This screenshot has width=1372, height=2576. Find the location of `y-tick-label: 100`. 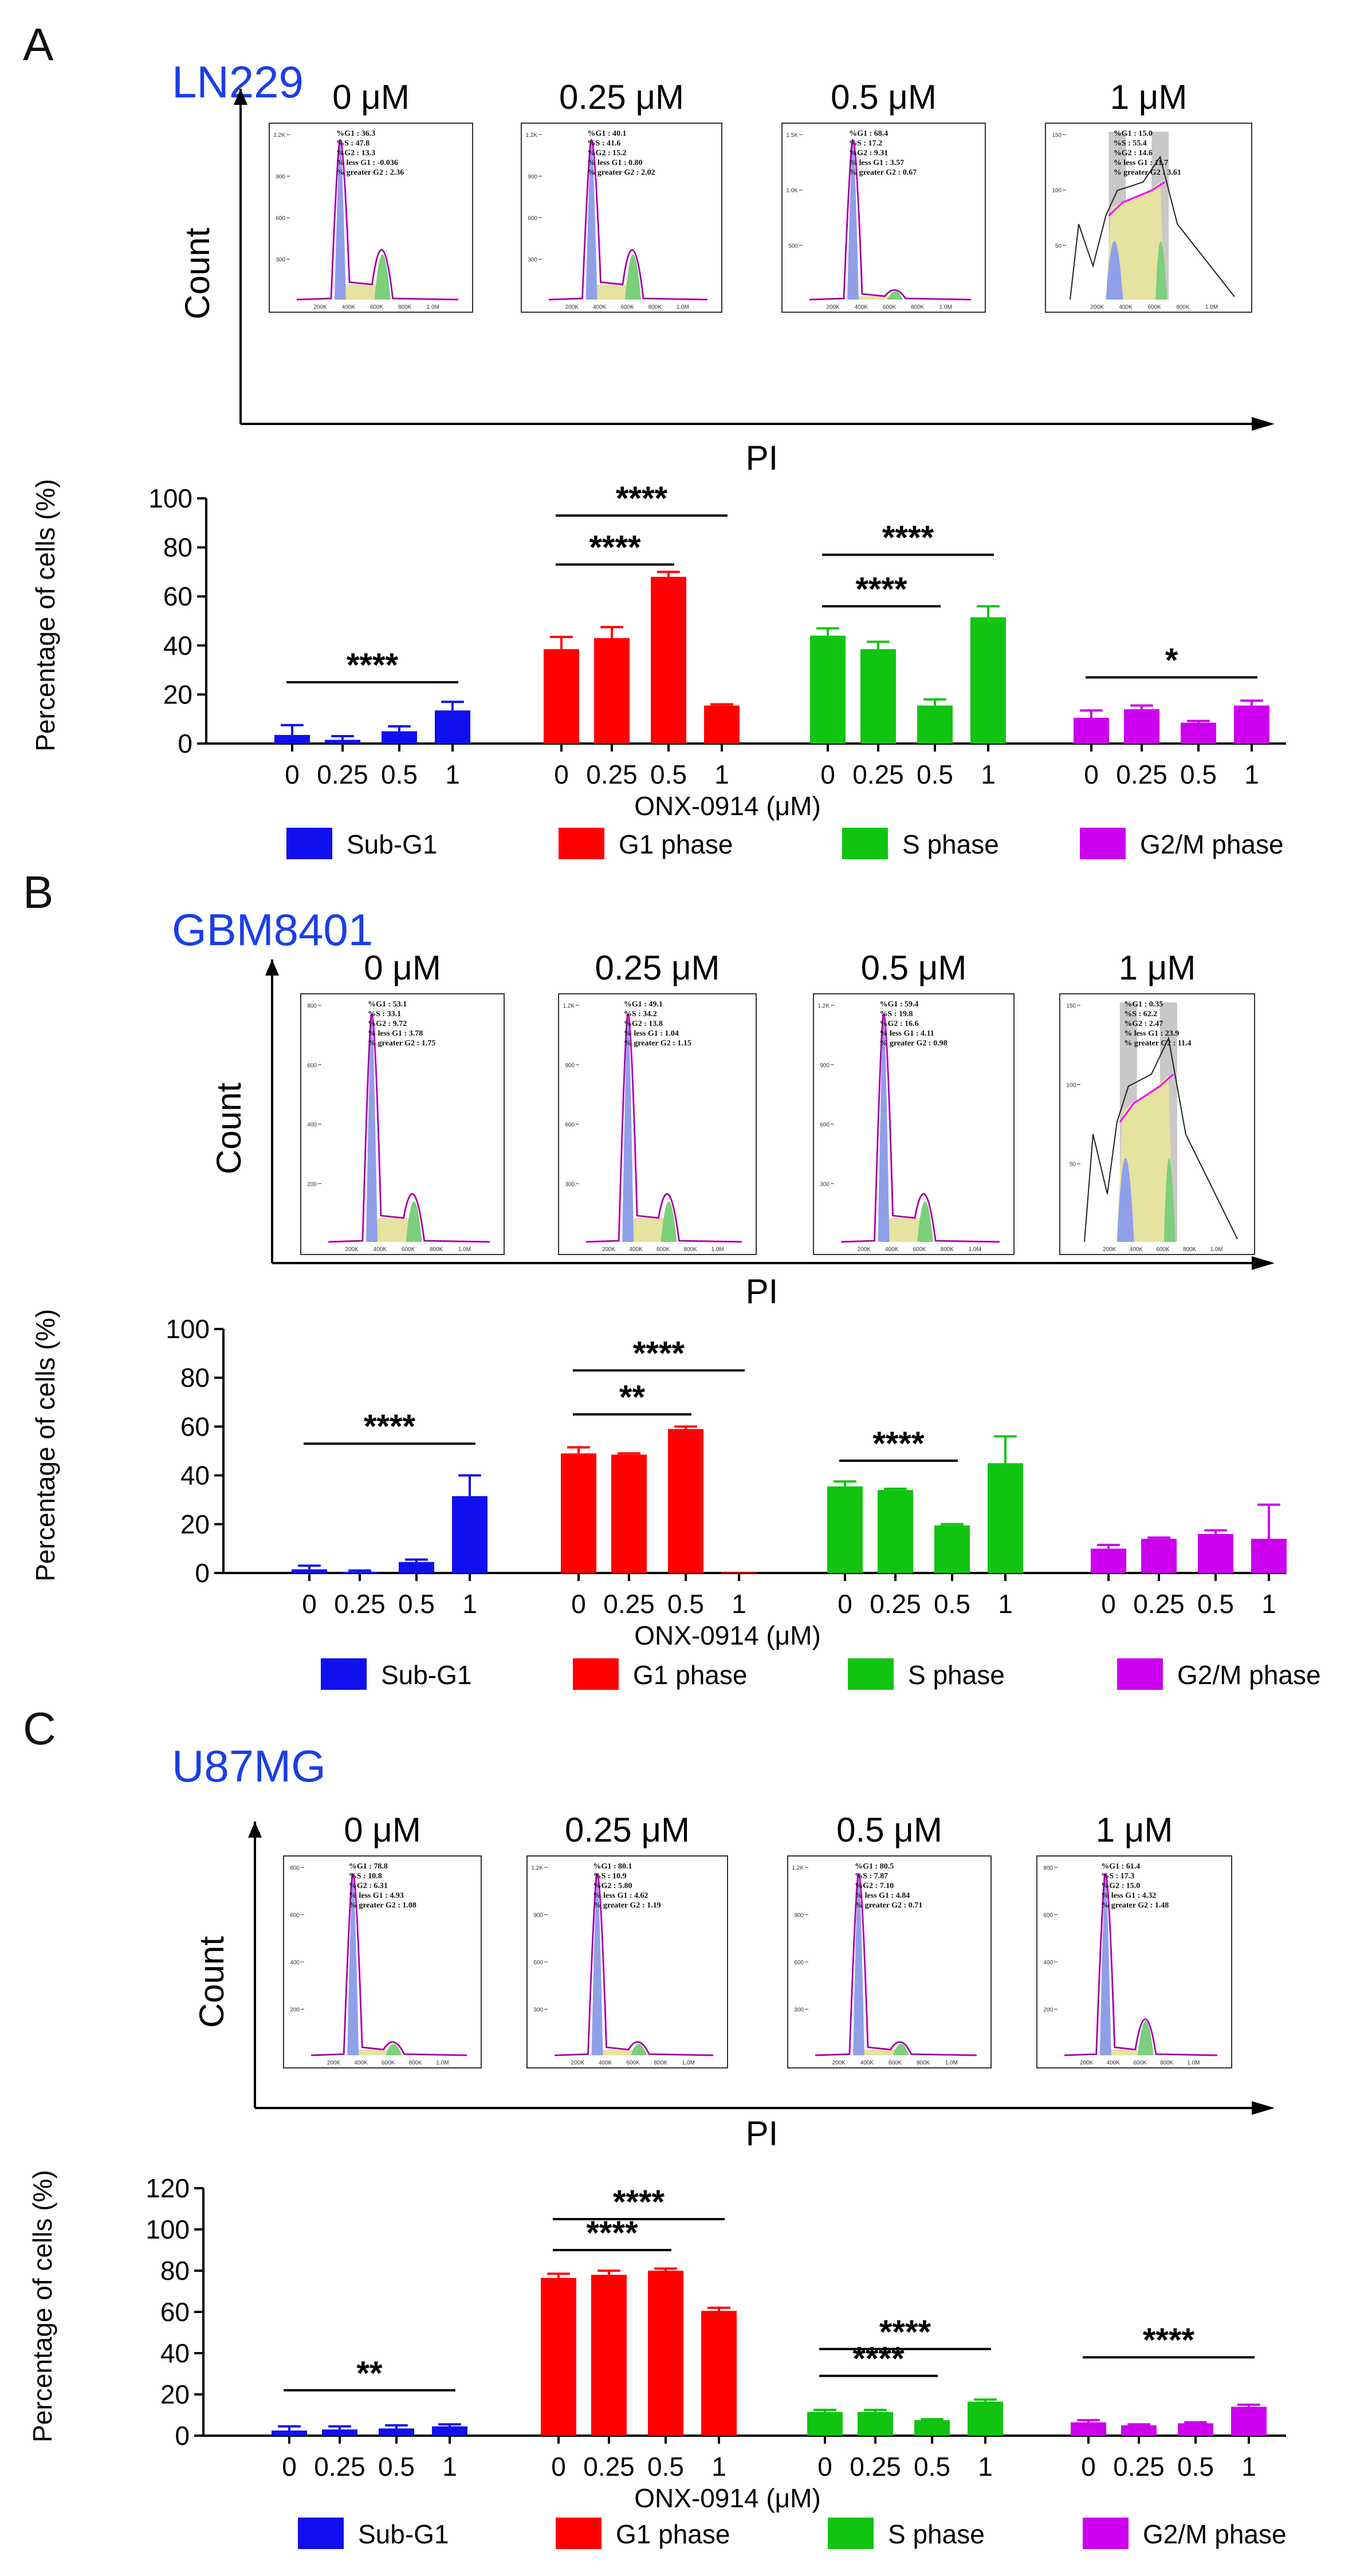

y-tick-label: 100 is located at coordinates (188, 1329).